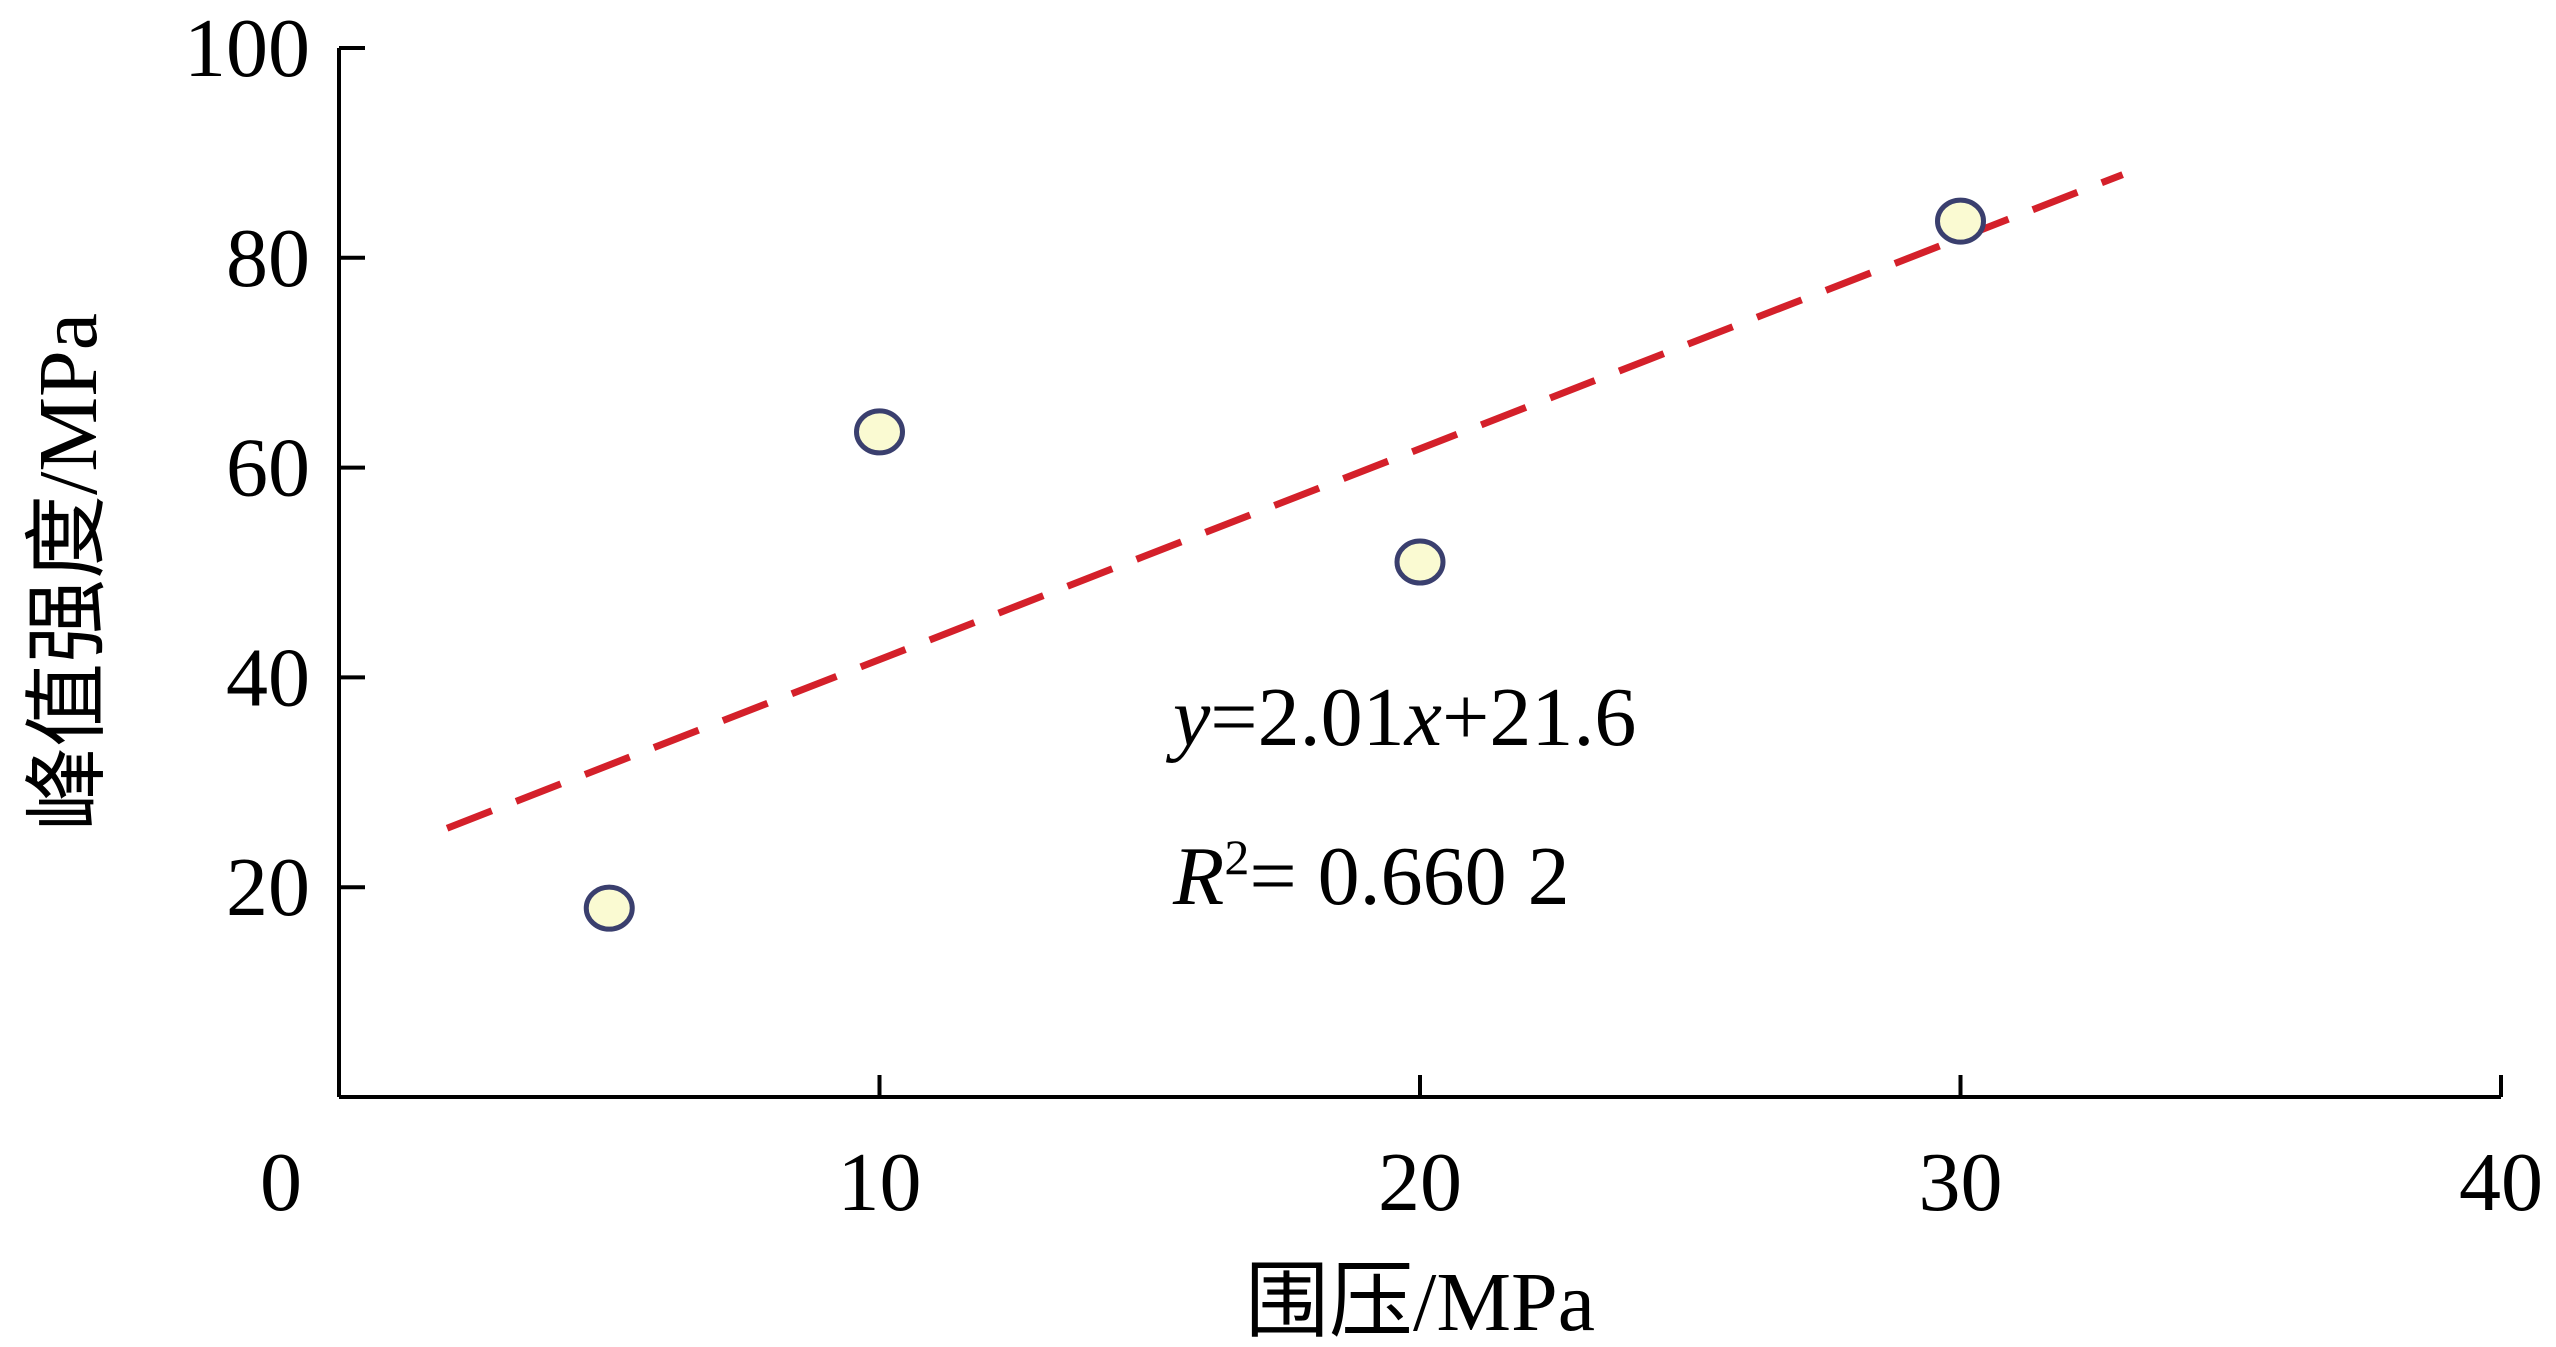 Image resolution: width=2556 pixels, height=1347 pixels. I want to click on y-tick-label: 20, so click(268, 887).